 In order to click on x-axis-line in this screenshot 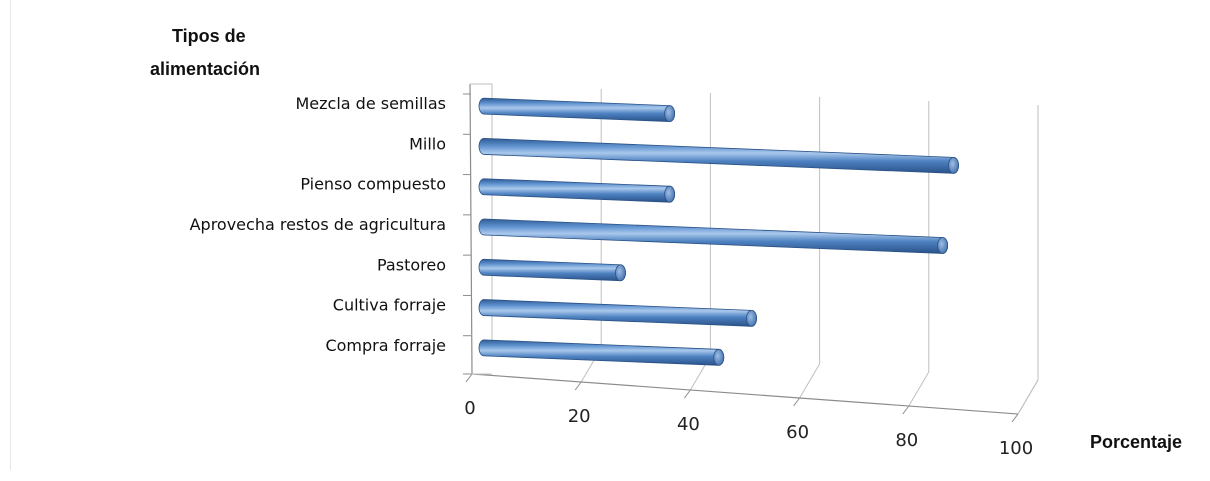, I will do `click(745, 394)`.